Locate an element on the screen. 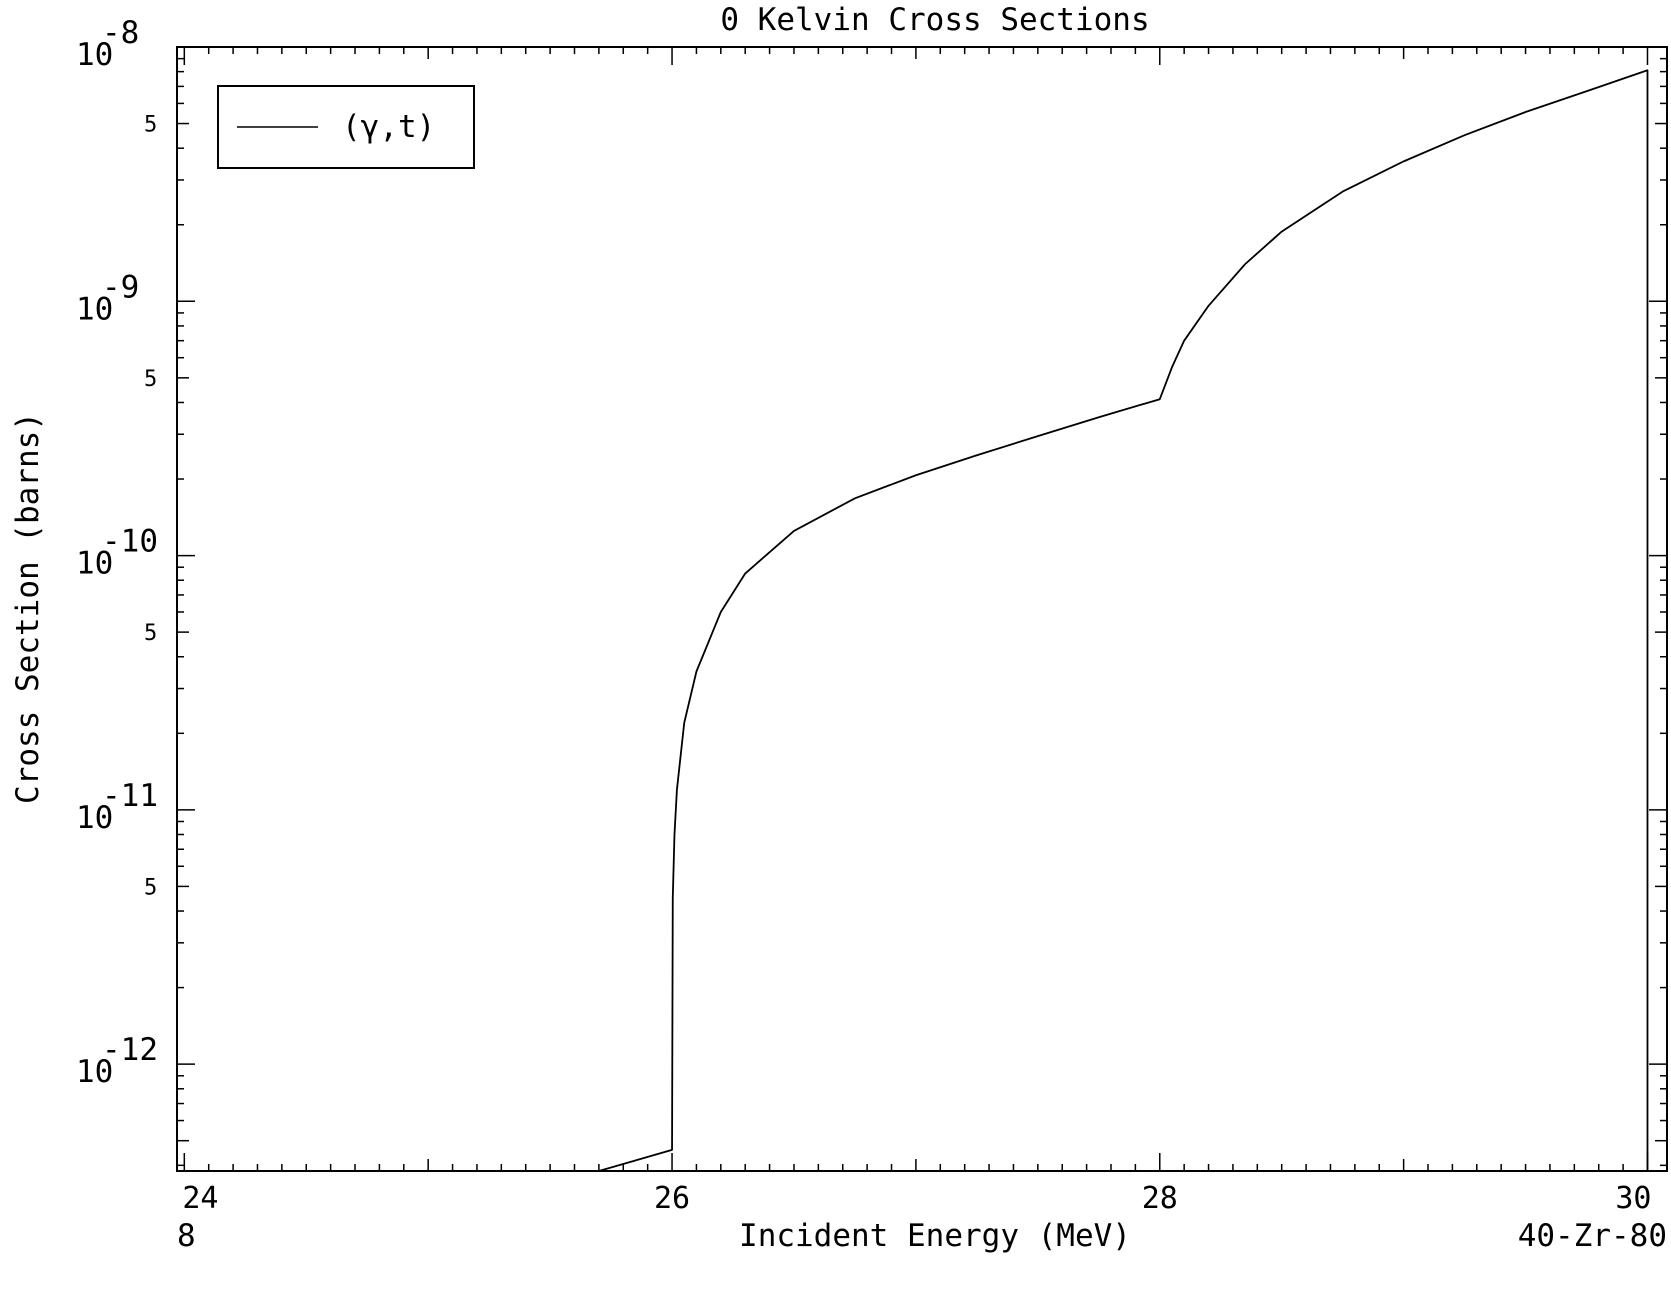  x-tick-label: 28 is located at coordinates (1160, 1198).